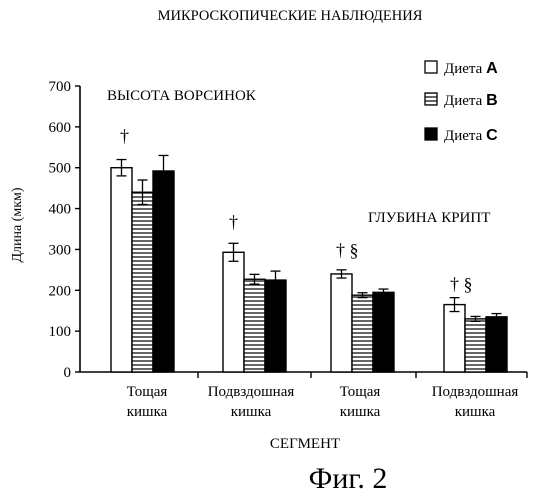 This screenshot has height=500, width=547. Describe the element at coordinates (17, 224) in the screenshot. I see `y-axis-label: Длина (мкм)` at that location.